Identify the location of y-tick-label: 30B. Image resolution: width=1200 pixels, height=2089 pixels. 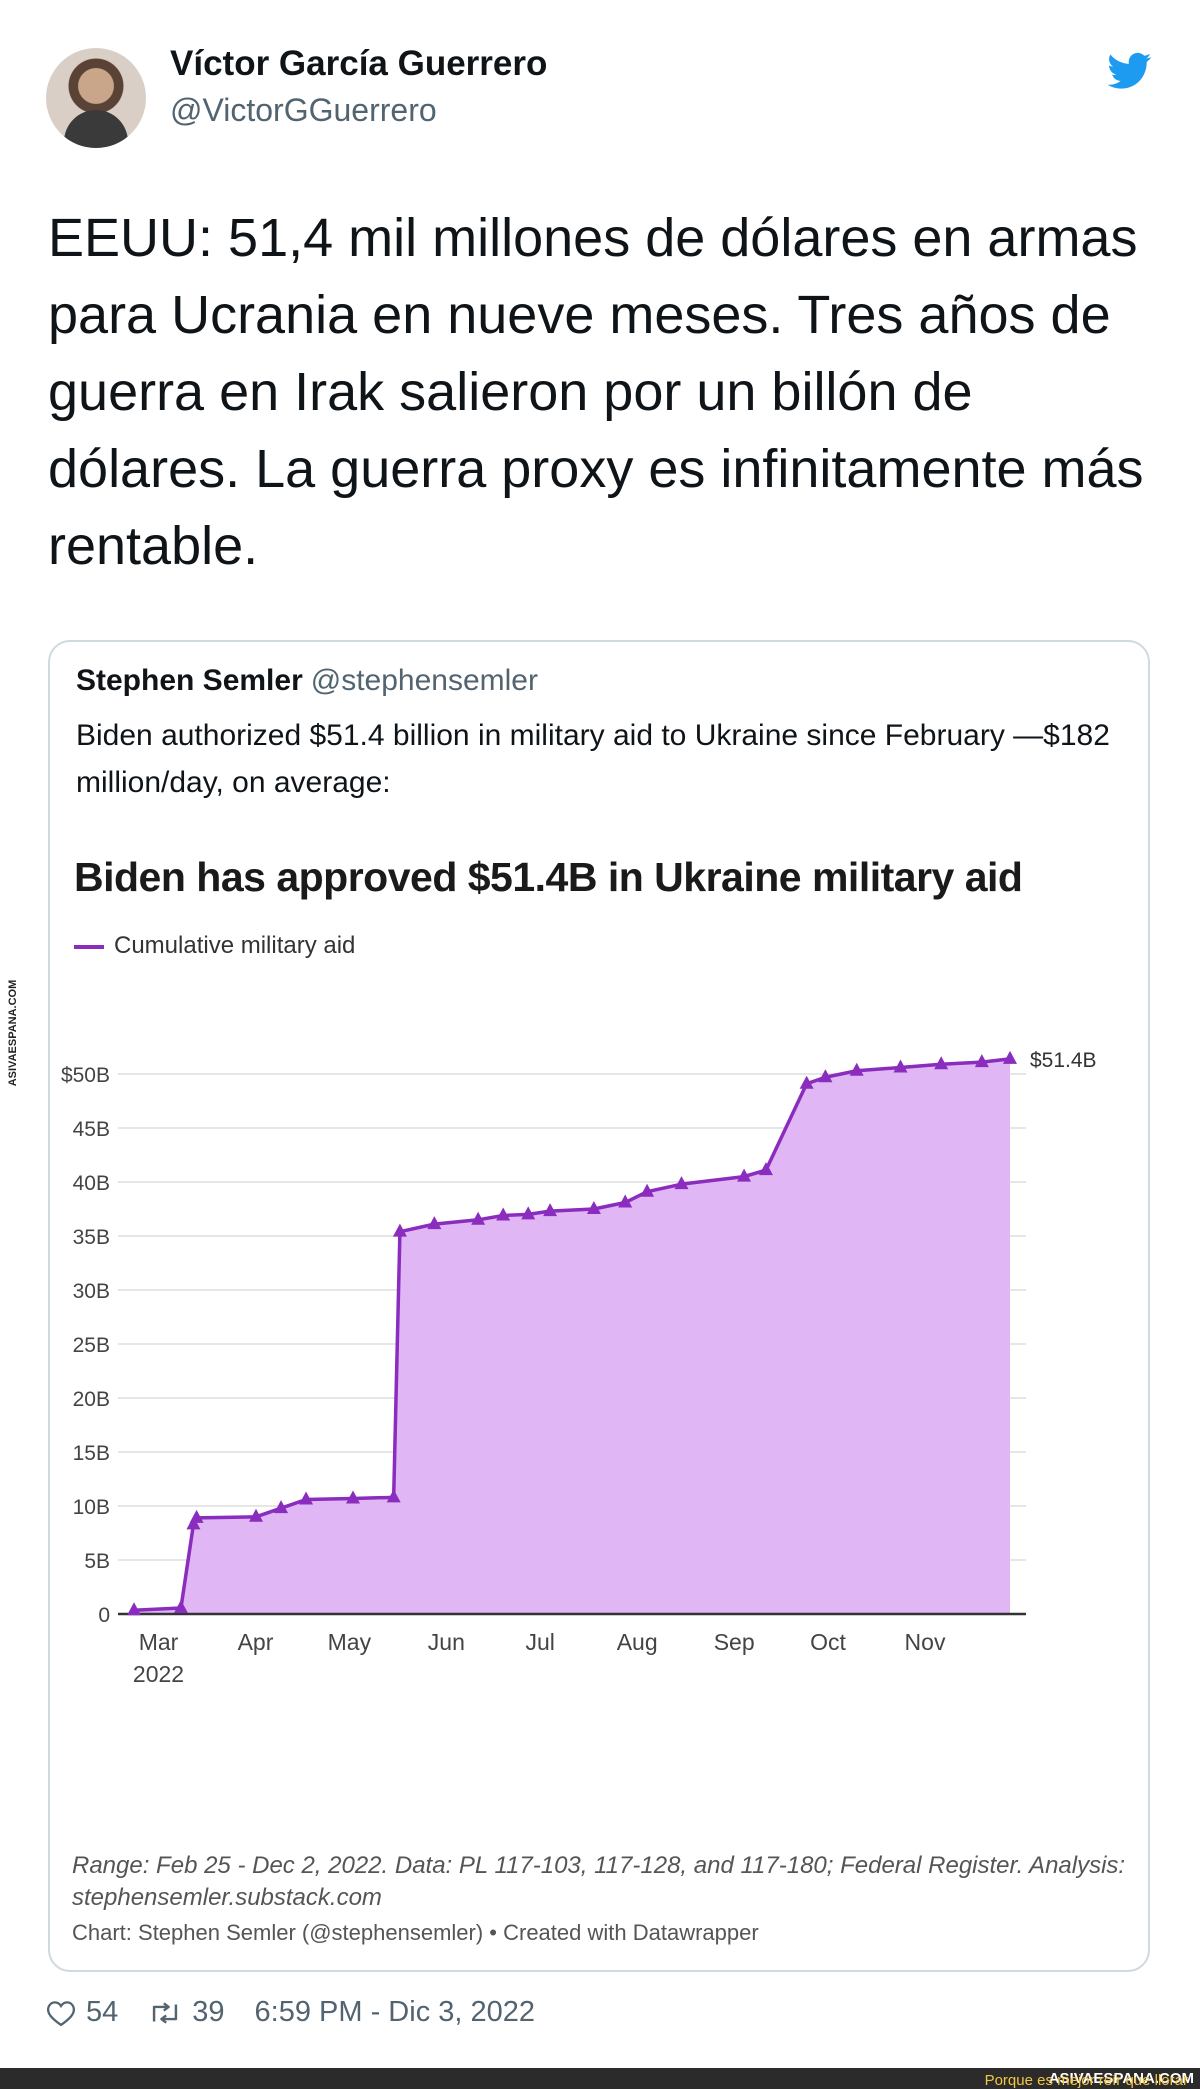
(91, 1291).